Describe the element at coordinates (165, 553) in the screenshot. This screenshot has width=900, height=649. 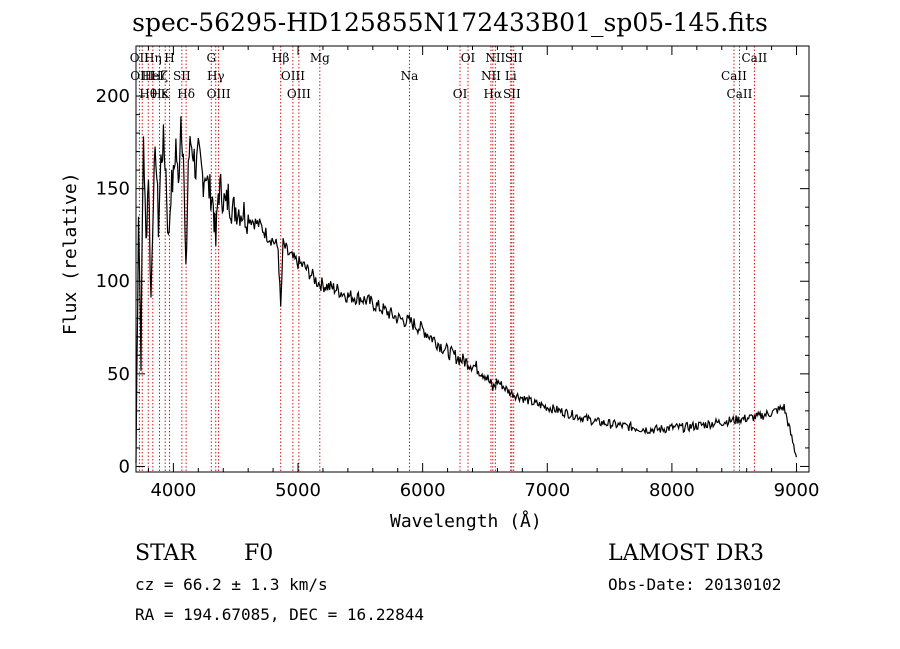
I see `object-class: STAR` at that location.